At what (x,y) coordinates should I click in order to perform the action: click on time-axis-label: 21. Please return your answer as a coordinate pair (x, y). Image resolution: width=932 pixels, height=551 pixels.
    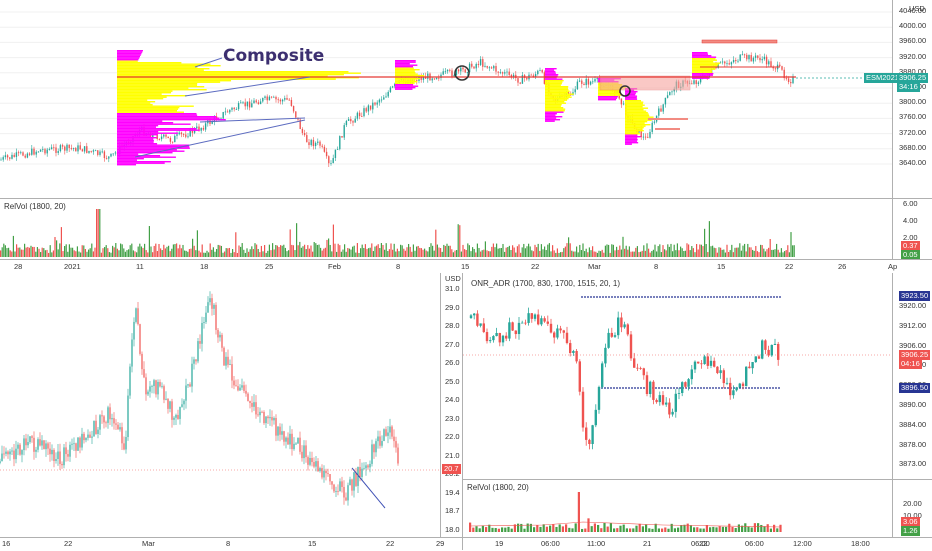
    Looking at the image, I should click on (647, 543).